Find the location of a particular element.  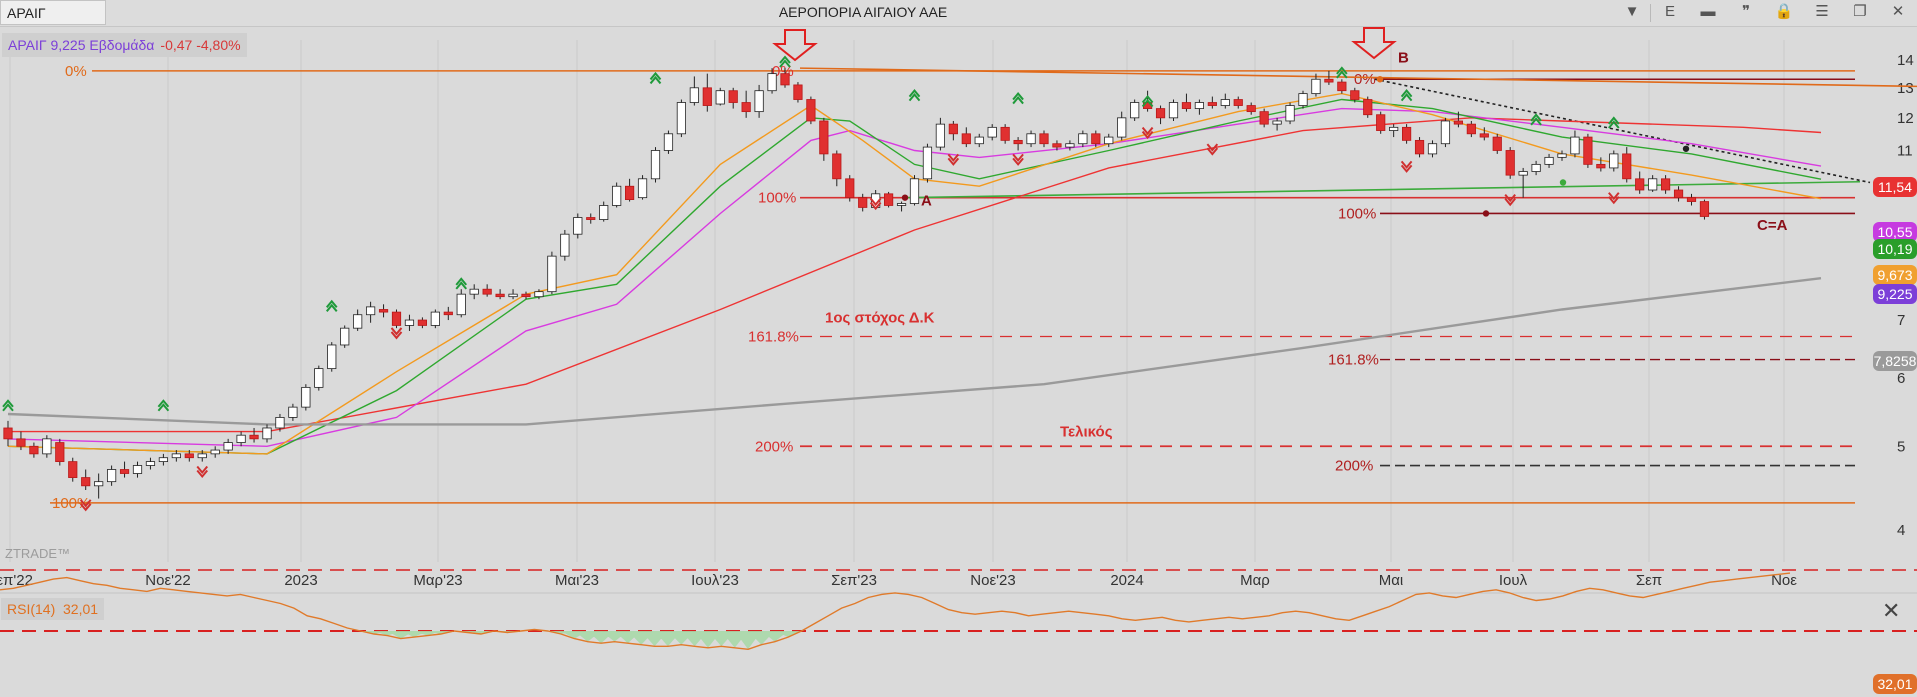

price-tag: 10,19 is located at coordinates (1895, 249).